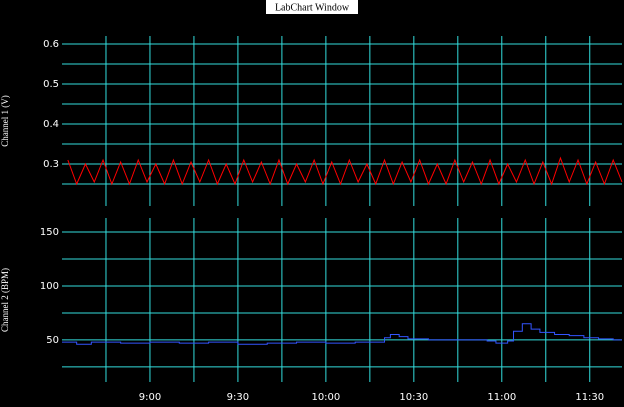  I want to click on y-tick-label: 0.4, so click(51, 124).